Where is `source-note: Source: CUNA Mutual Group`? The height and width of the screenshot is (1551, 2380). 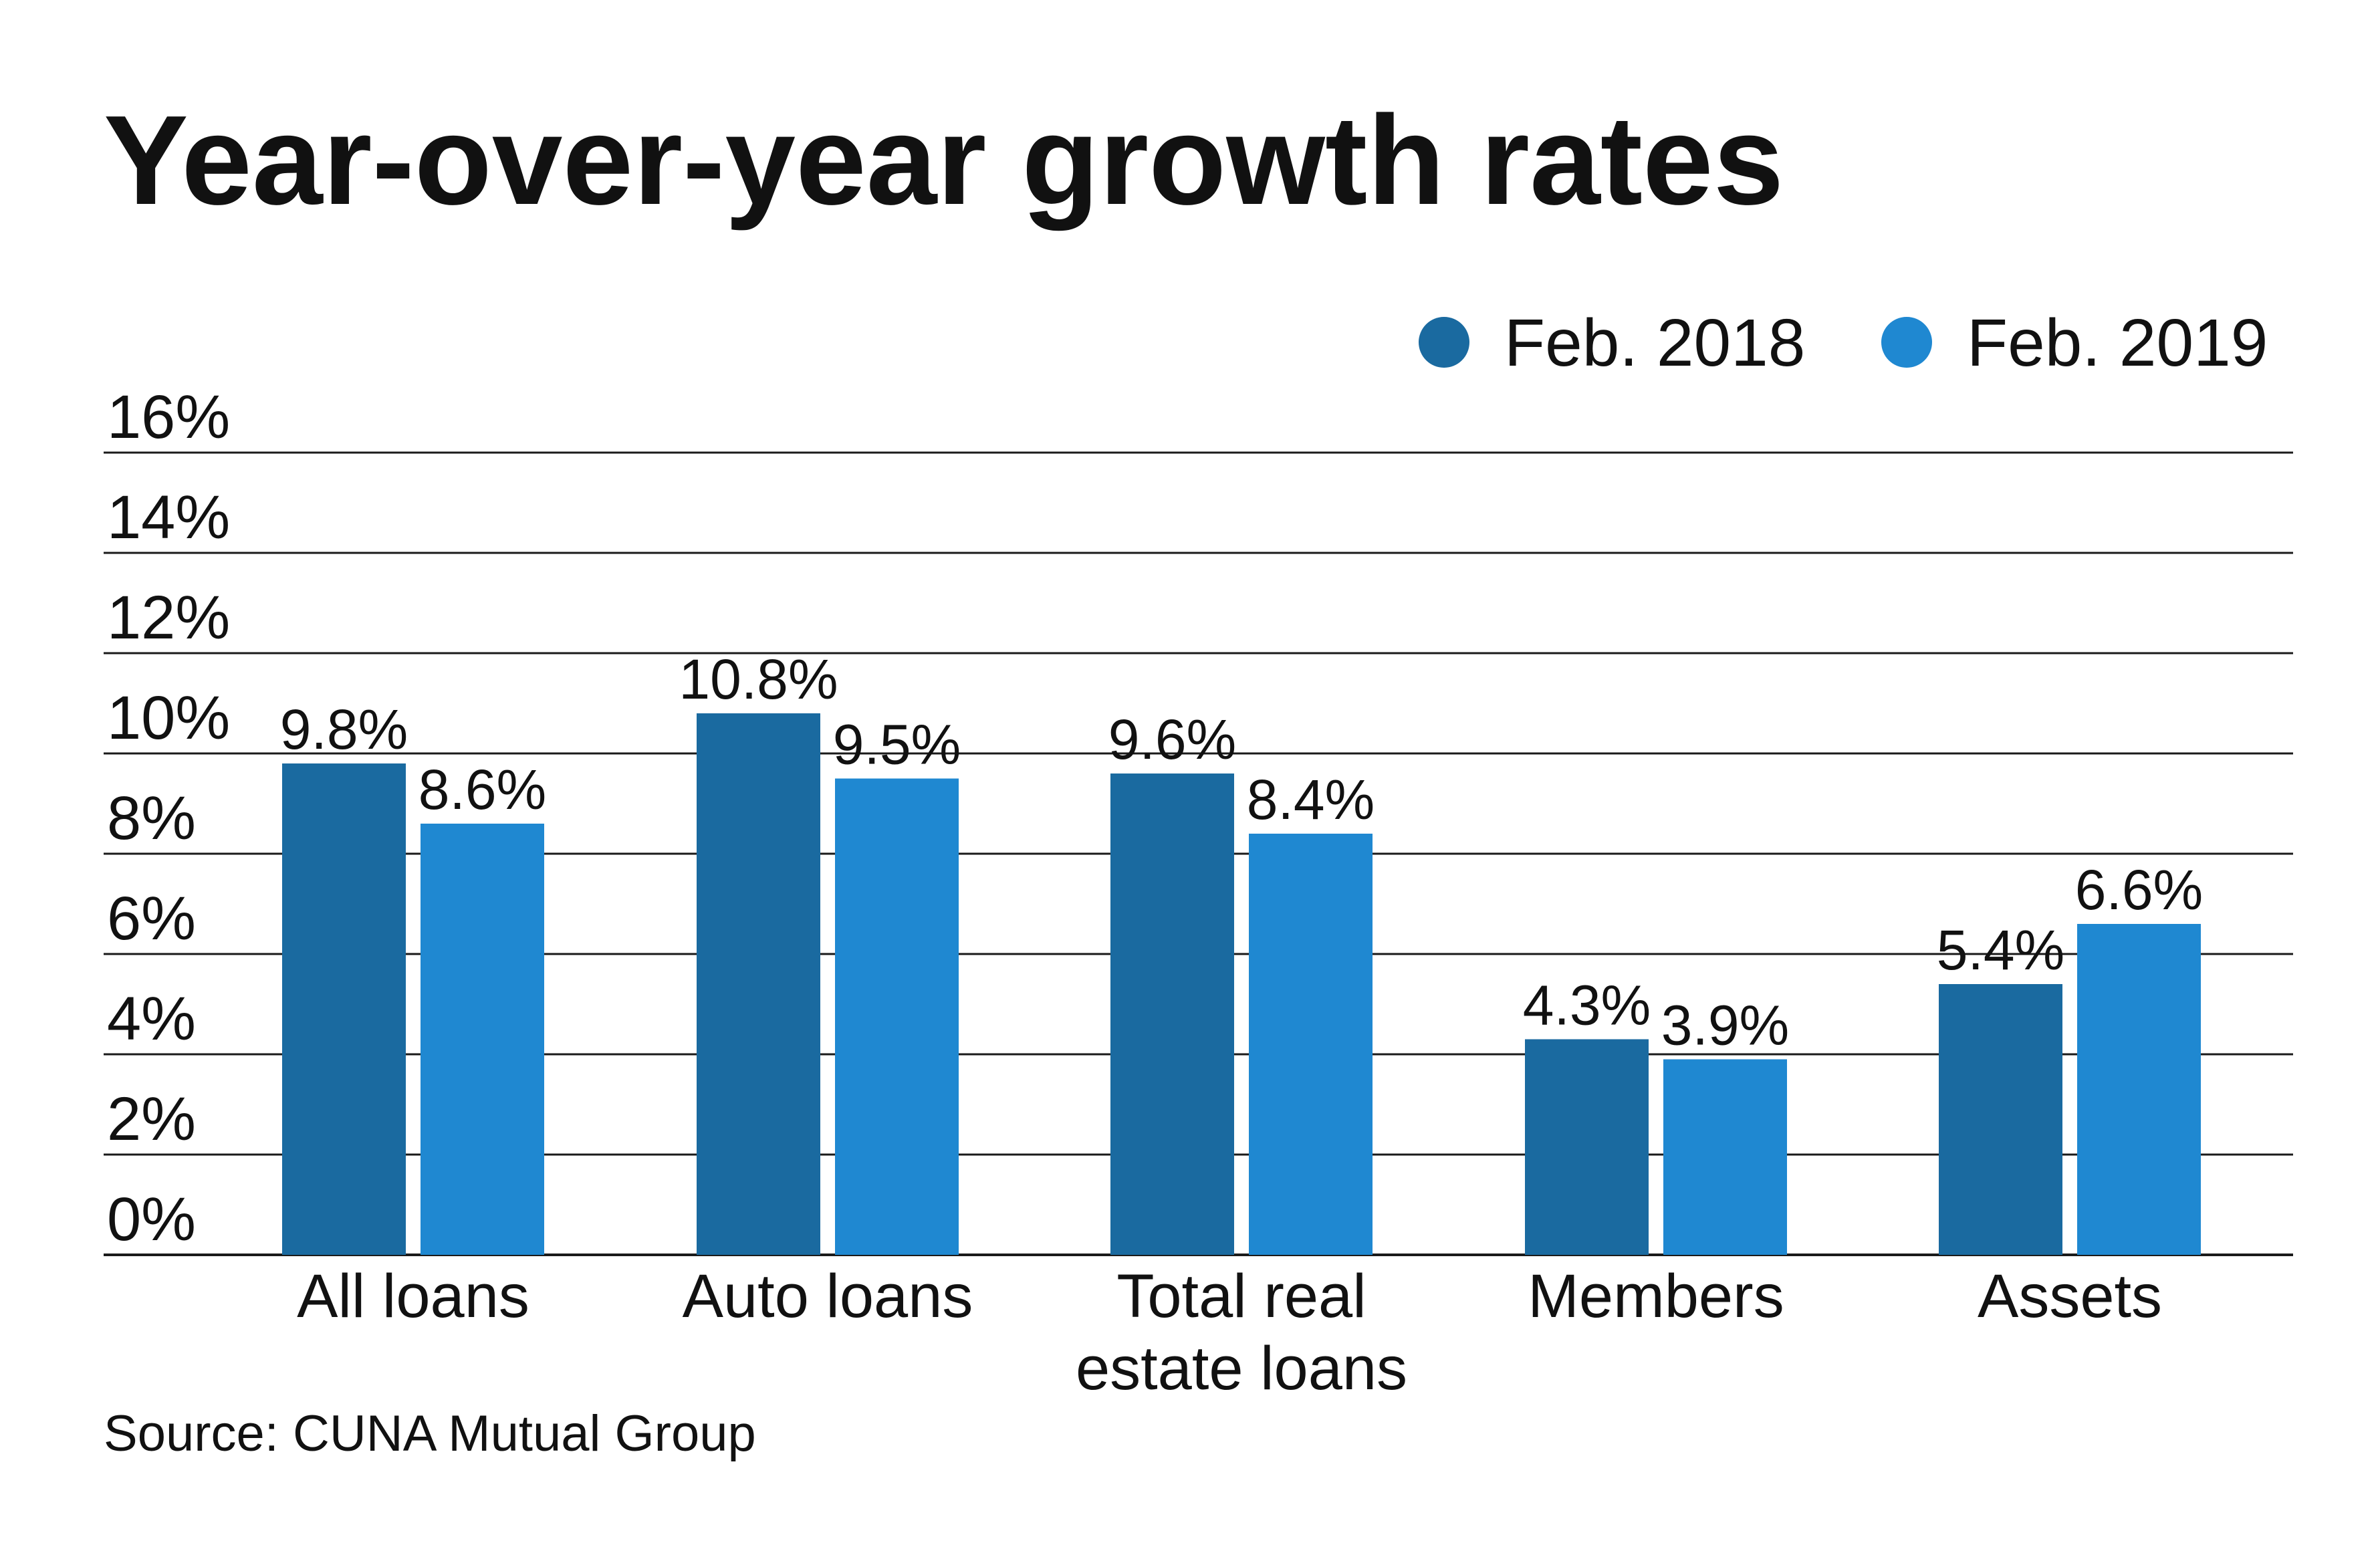
source-note: Source: CUNA Mutual Group is located at coordinates (430, 1433).